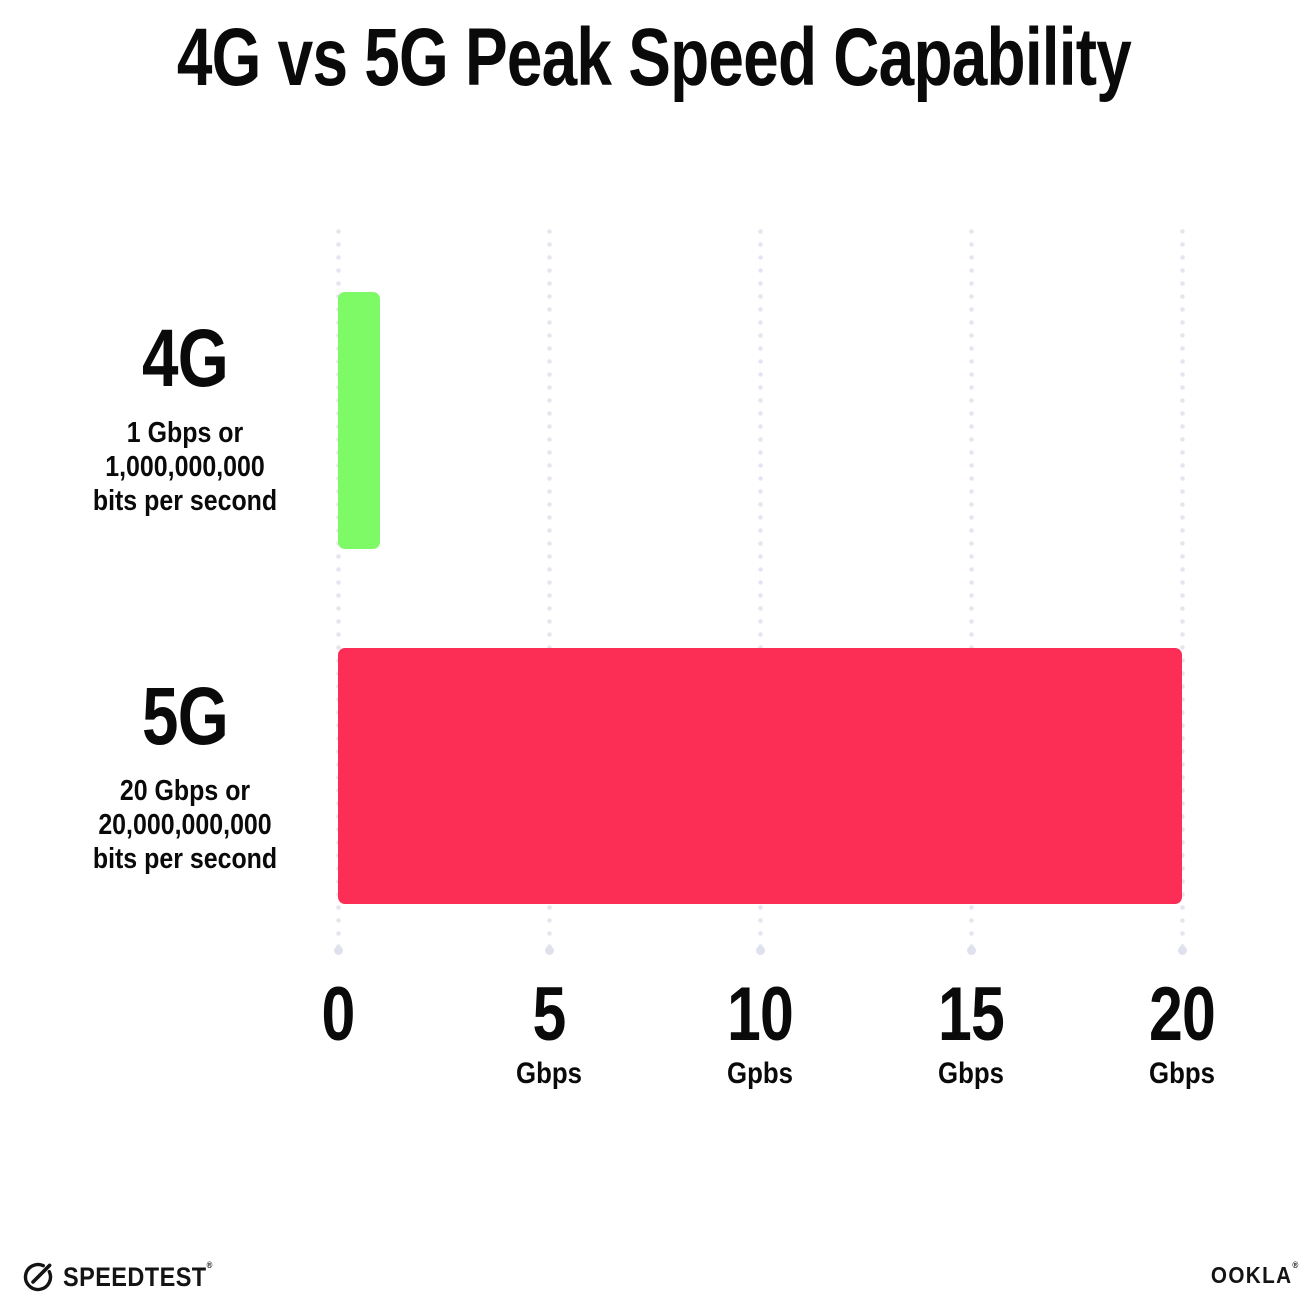 The height and width of the screenshot is (1315, 1308). I want to click on bar-5g, so click(760, 776).